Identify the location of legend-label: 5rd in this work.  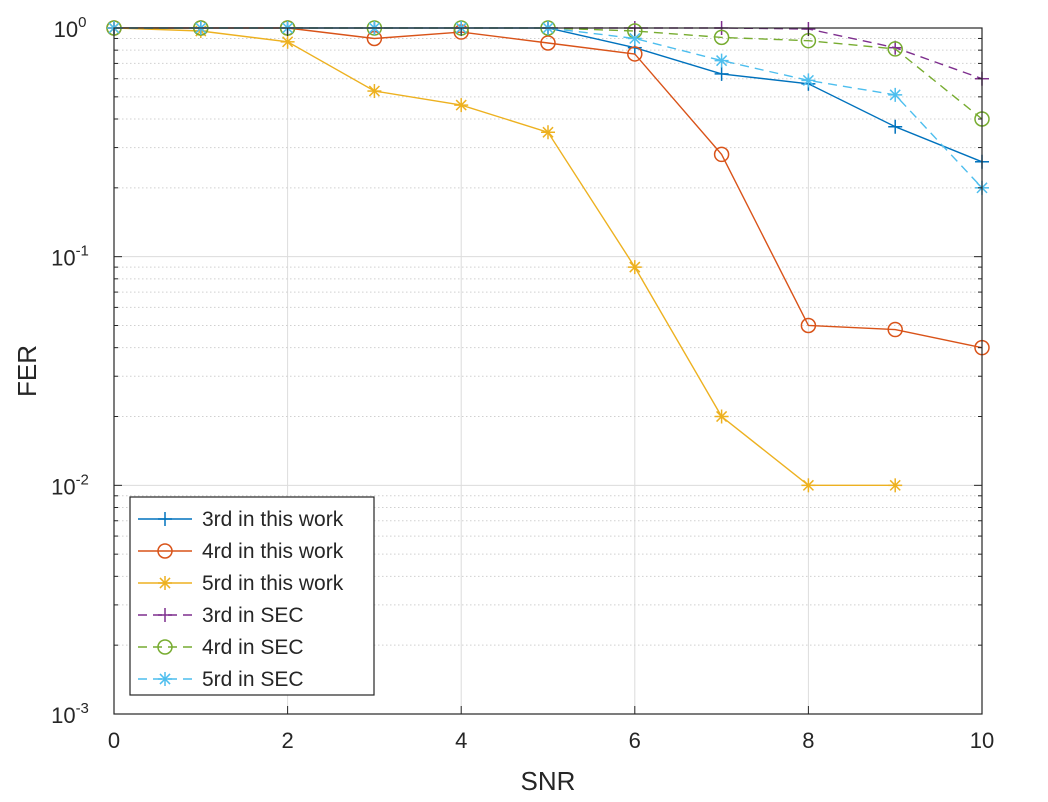
(273, 583).